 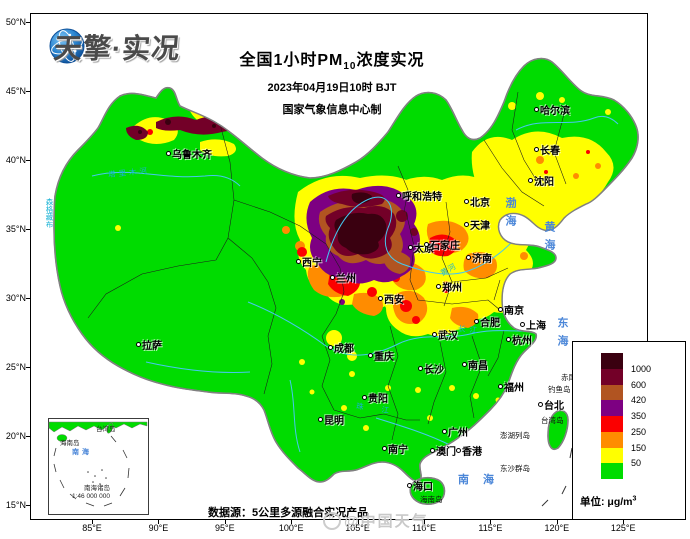 I want to click on lon-label: 120°E, so click(x=557, y=528).